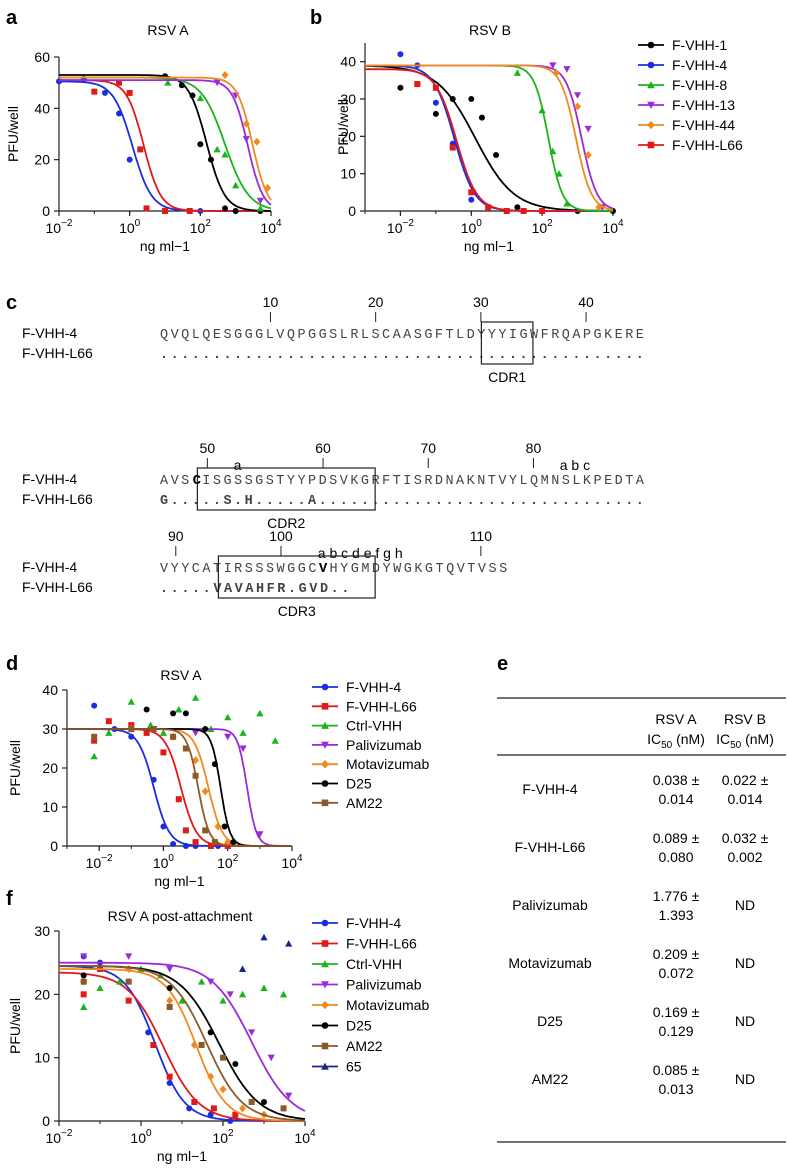 Image resolution: width=788 pixels, height=1174 pixels. I want to click on table-row: D25 0.169 ± 0.129 ND, so click(646, 1021).